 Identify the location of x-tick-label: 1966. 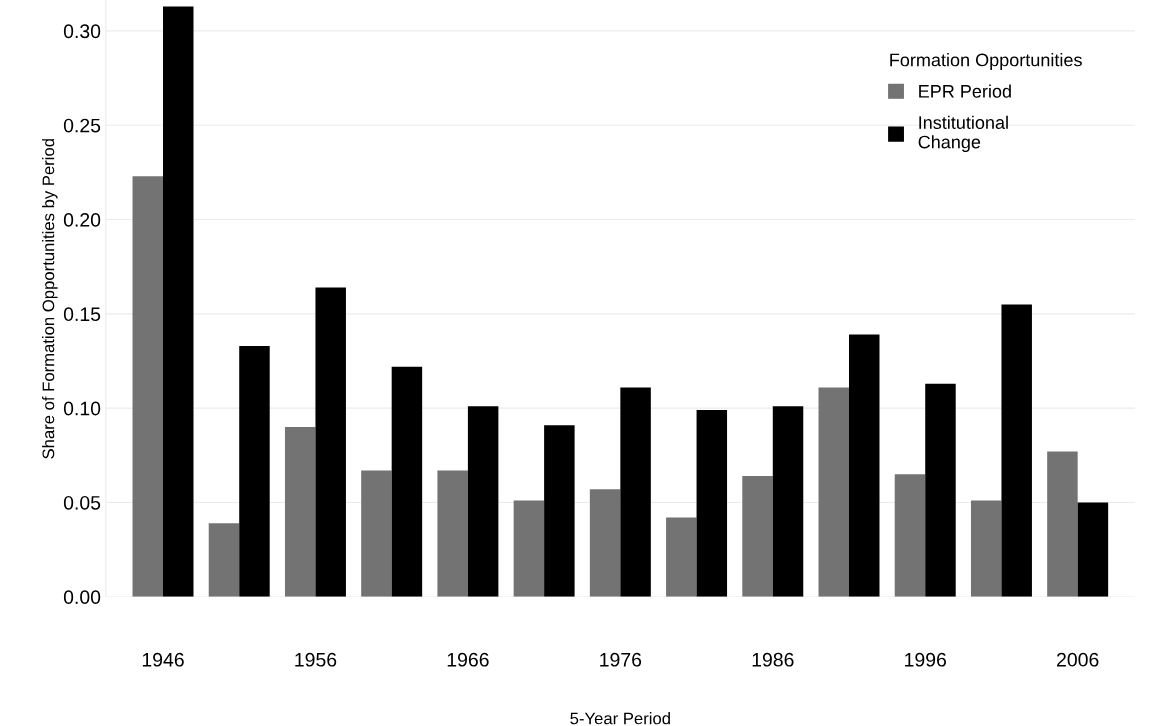
(468, 659).